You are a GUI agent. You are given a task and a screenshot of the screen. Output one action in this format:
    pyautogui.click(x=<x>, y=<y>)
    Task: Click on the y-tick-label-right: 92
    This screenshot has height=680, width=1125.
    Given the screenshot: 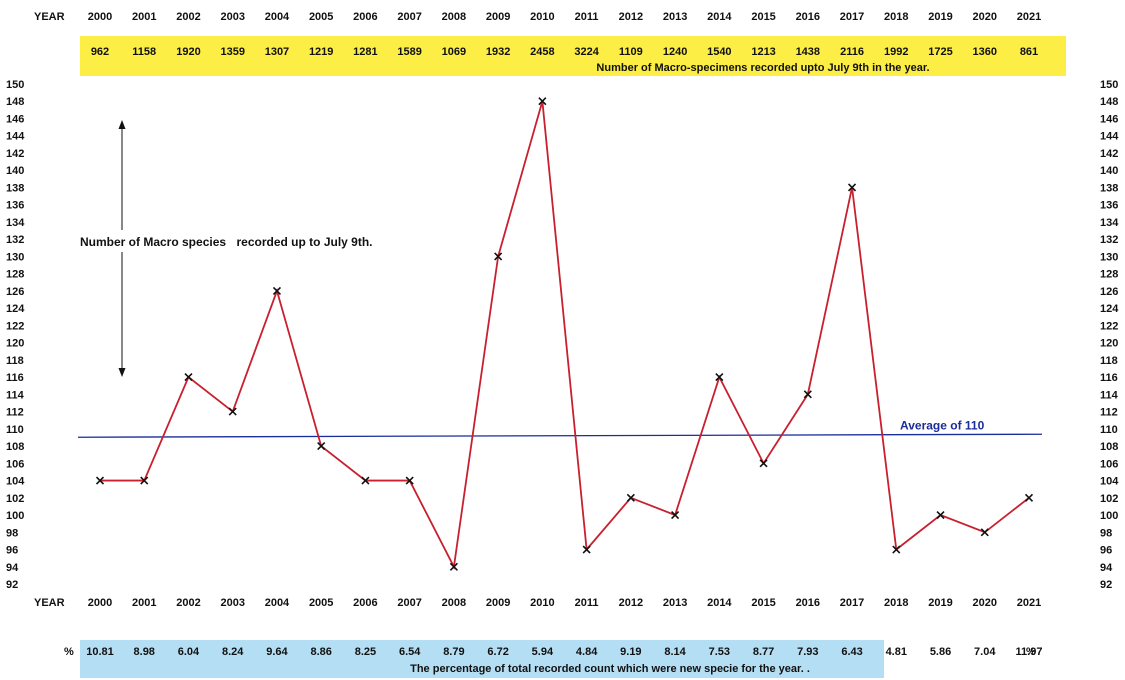 What is the action you would take?
    pyautogui.click(x=1106, y=585)
    